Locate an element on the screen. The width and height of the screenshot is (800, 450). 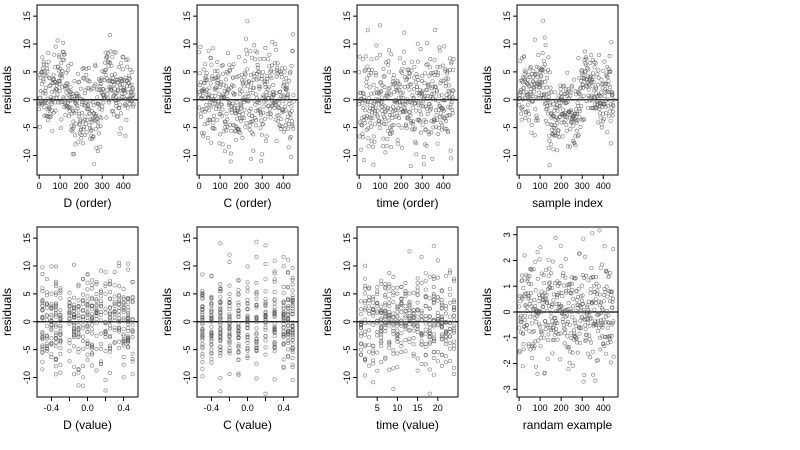
x-tick-label: 400 is located at coordinates (123, 186).